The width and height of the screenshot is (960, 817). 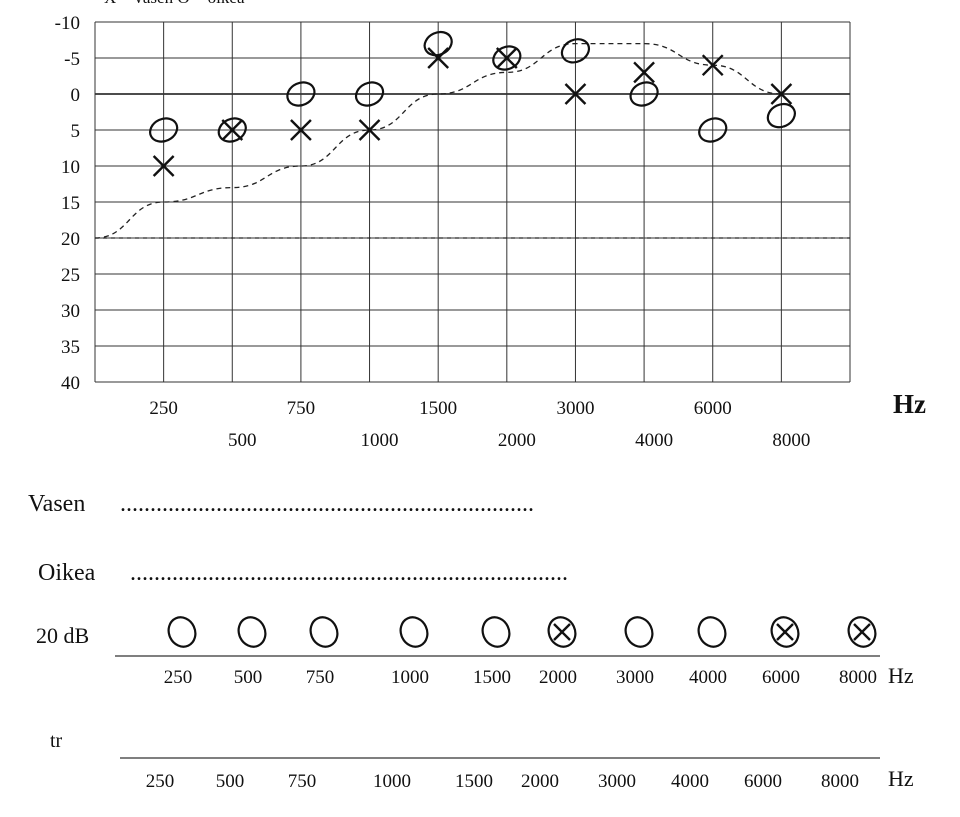 What do you see at coordinates (791, 440) in the screenshot?
I see `x-tick-label: 8000` at bounding box center [791, 440].